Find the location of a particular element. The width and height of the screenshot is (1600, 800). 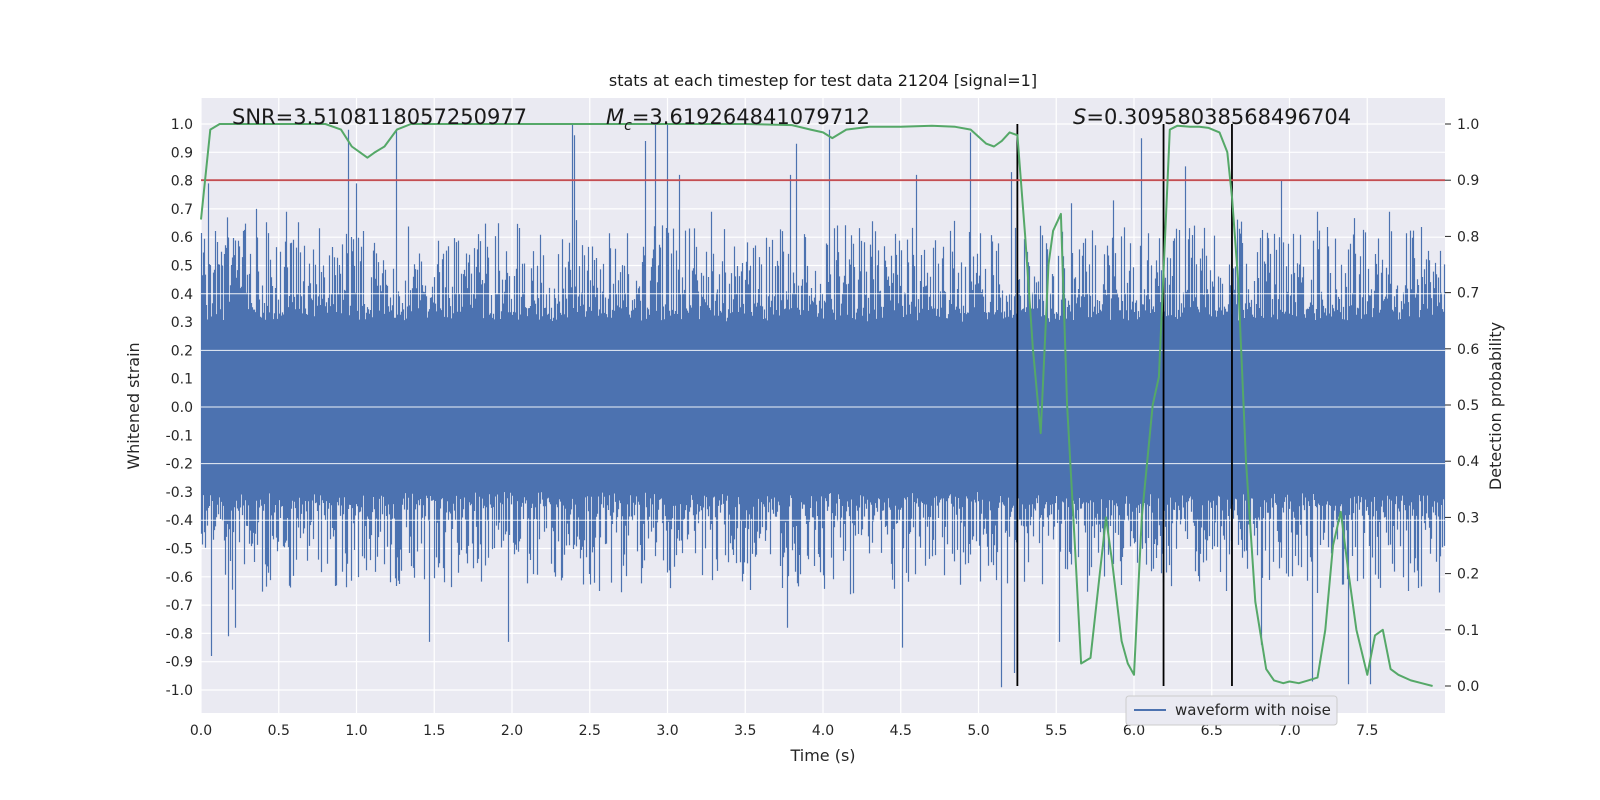

x-axis-label: Time (s) is located at coordinates (822, 755).